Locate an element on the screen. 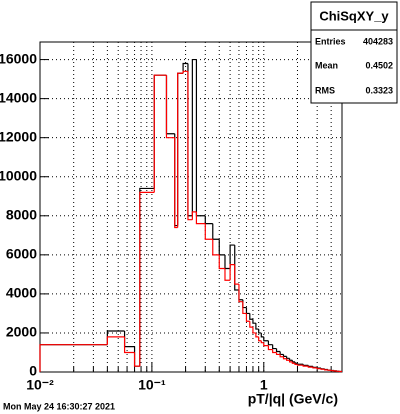 The image size is (400, 414). y-tick-label: 14000 is located at coordinates (18, 97).